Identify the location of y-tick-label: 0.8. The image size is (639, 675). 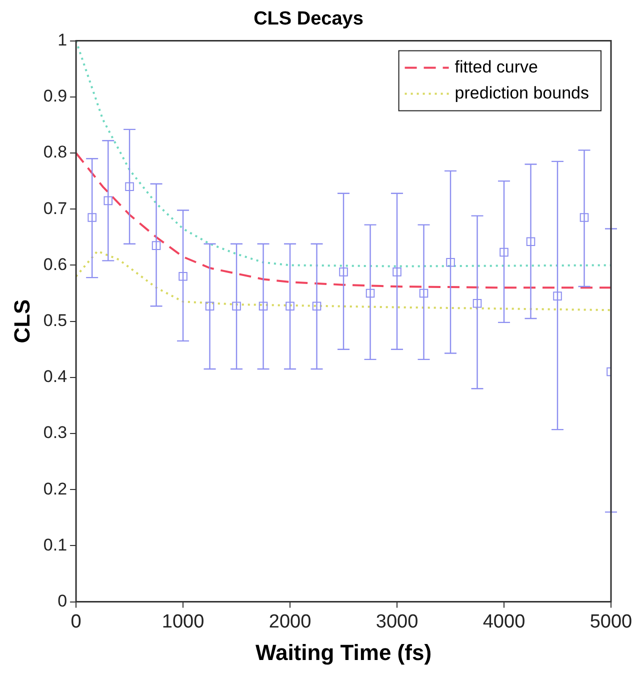
(55, 152).